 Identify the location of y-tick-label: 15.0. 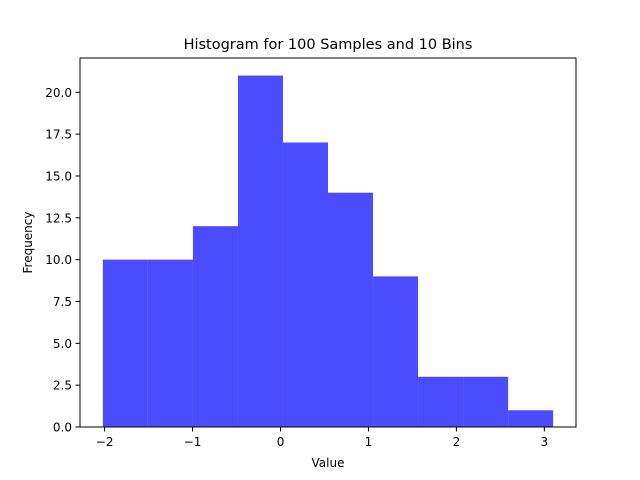
(58, 176).